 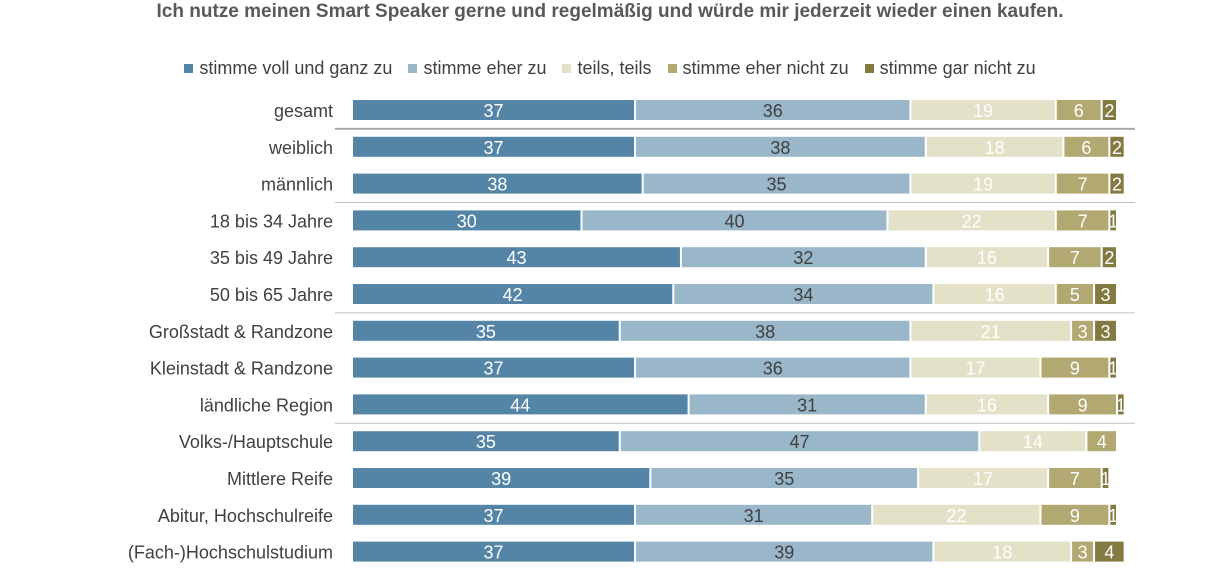 I want to click on data-label: 30, so click(x=467, y=221).